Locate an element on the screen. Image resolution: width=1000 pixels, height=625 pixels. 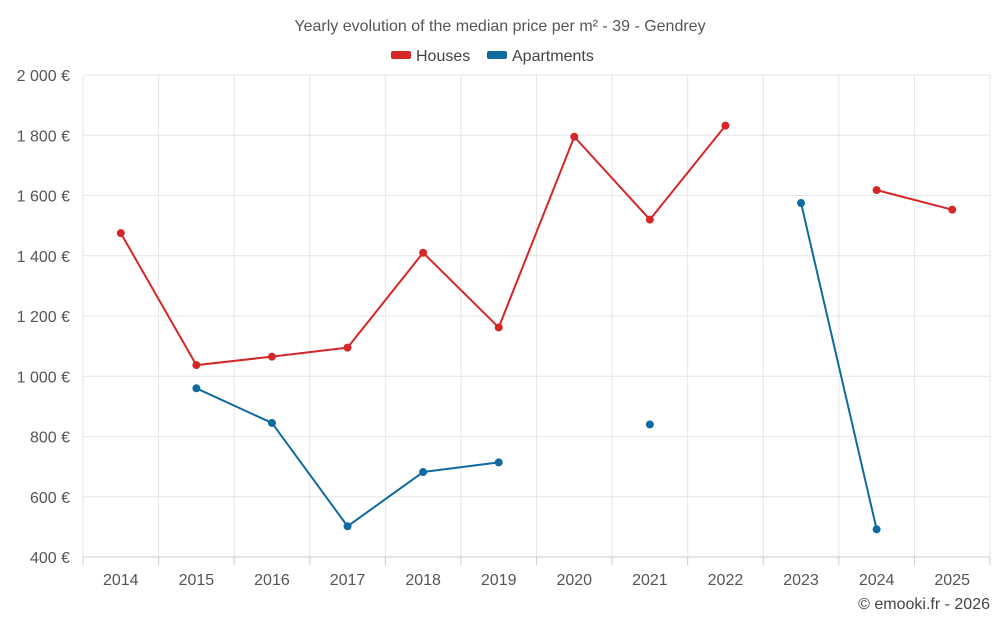
y-tick-label: 800 € is located at coordinates (50, 438).